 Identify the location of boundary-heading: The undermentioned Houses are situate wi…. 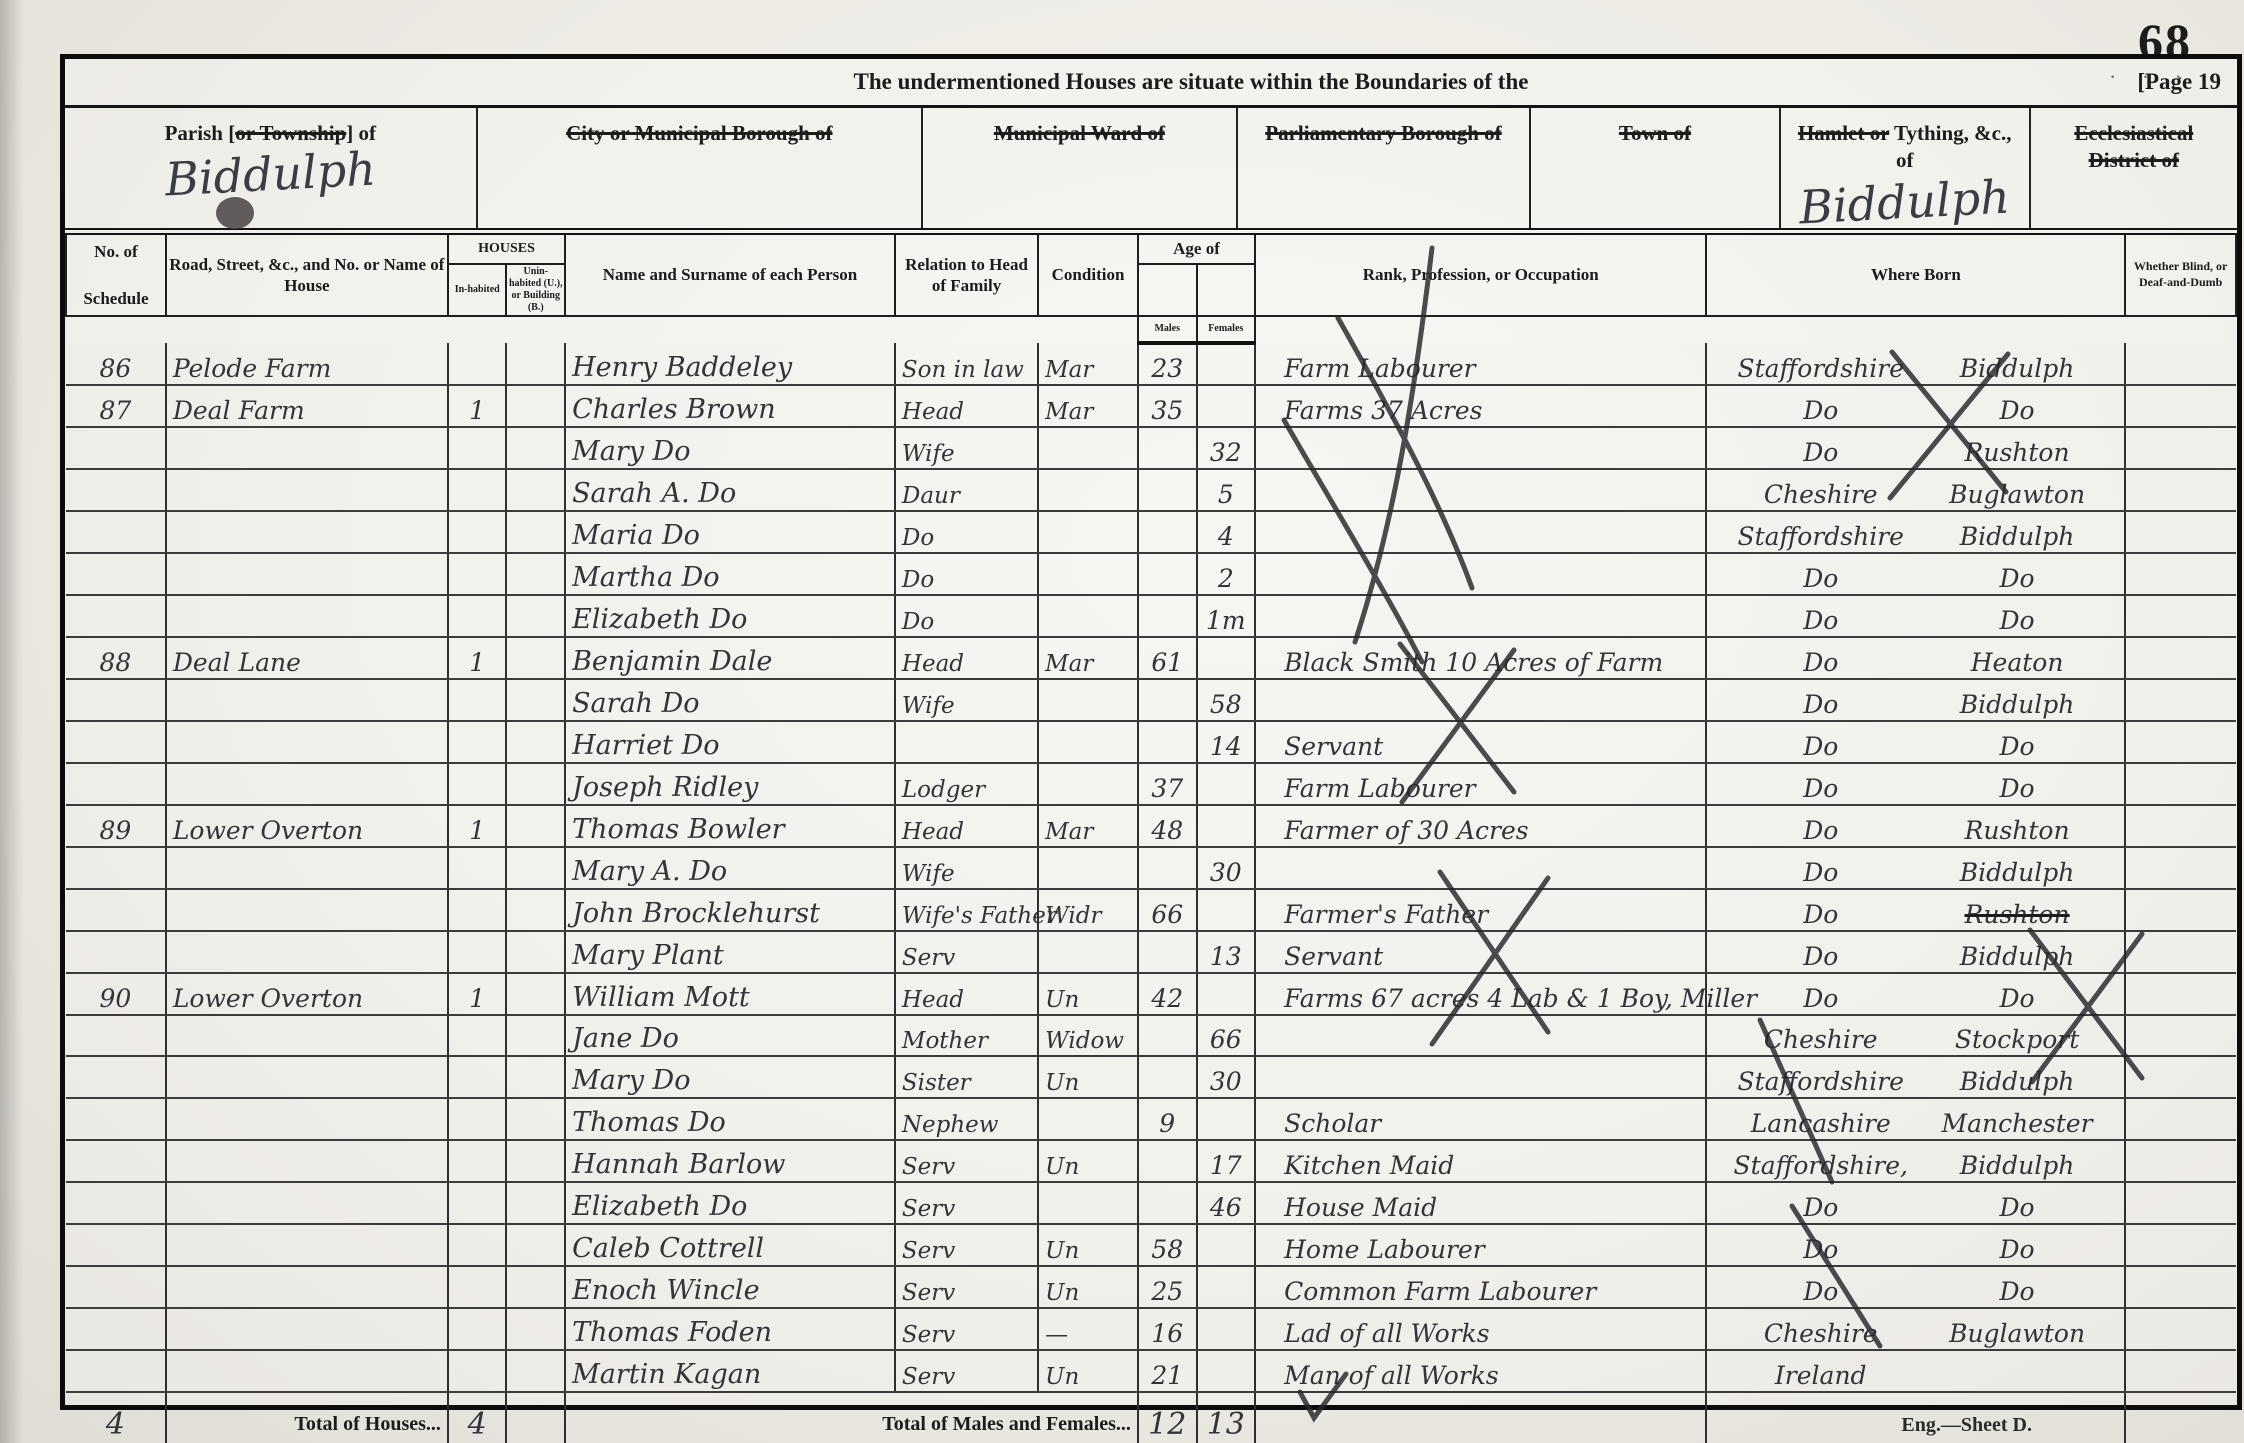
(1191, 81).